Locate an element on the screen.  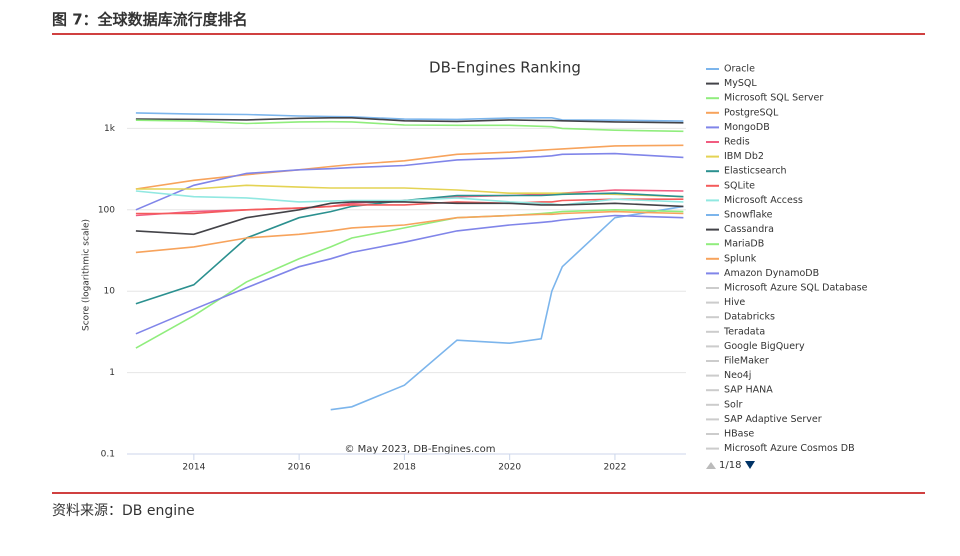
legend-label: MongoDB is located at coordinates (747, 127).